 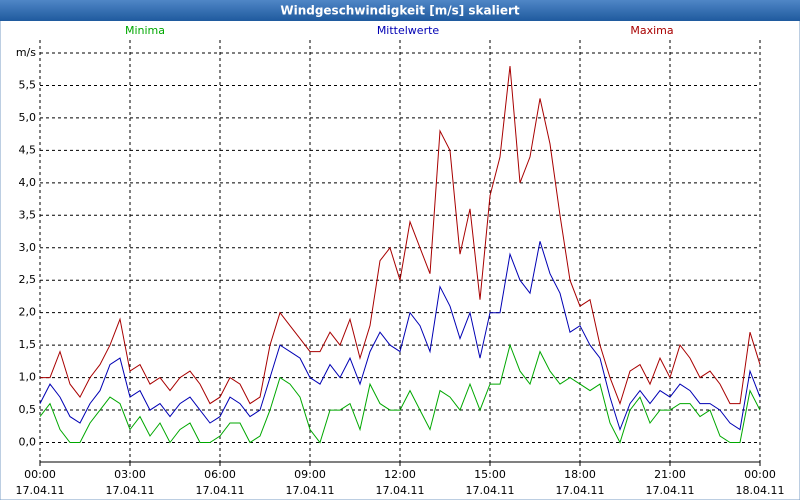 What do you see at coordinates (408, 30) in the screenshot?
I see `legend-label: Mittelwerte` at bounding box center [408, 30].